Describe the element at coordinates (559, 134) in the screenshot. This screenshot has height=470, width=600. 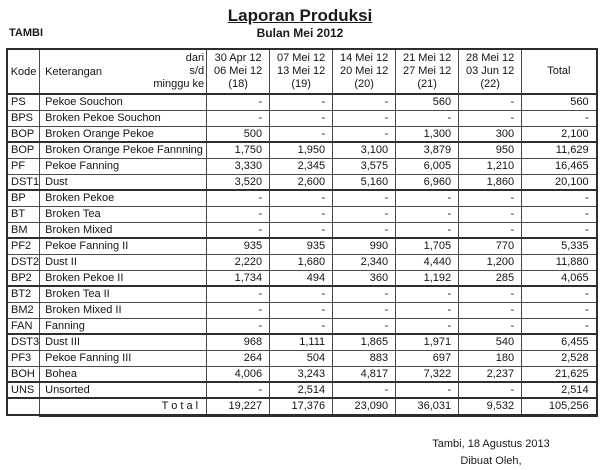
I see `cell-row-total: 2,100` at that location.